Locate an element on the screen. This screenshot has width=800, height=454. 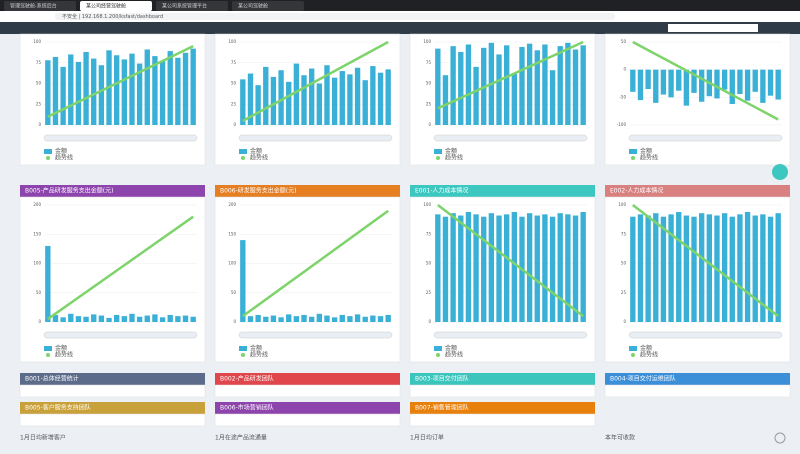
search-box is located at coordinates (713, 28).